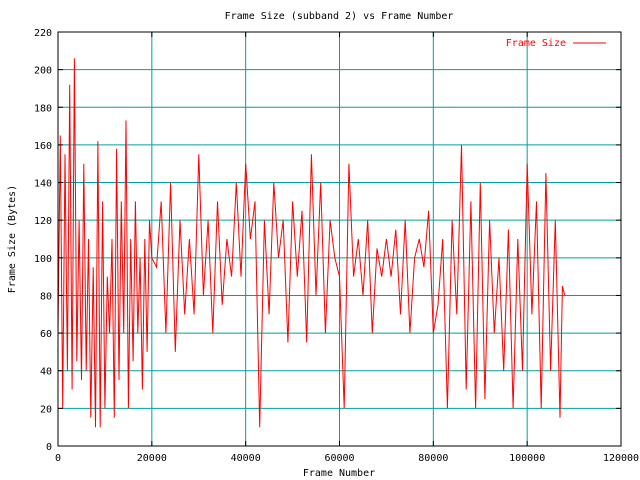 The width and height of the screenshot is (640, 480). What do you see at coordinates (527, 458) in the screenshot?
I see `x-tick-label: 100000` at bounding box center [527, 458].